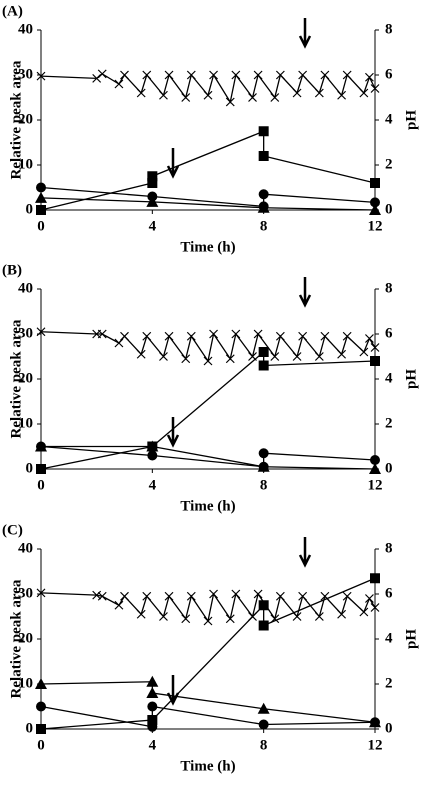 This screenshot has width=428, height=786. Describe the element at coordinates (153, 485) in the screenshot. I see `x-tick-label: 4` at that location.